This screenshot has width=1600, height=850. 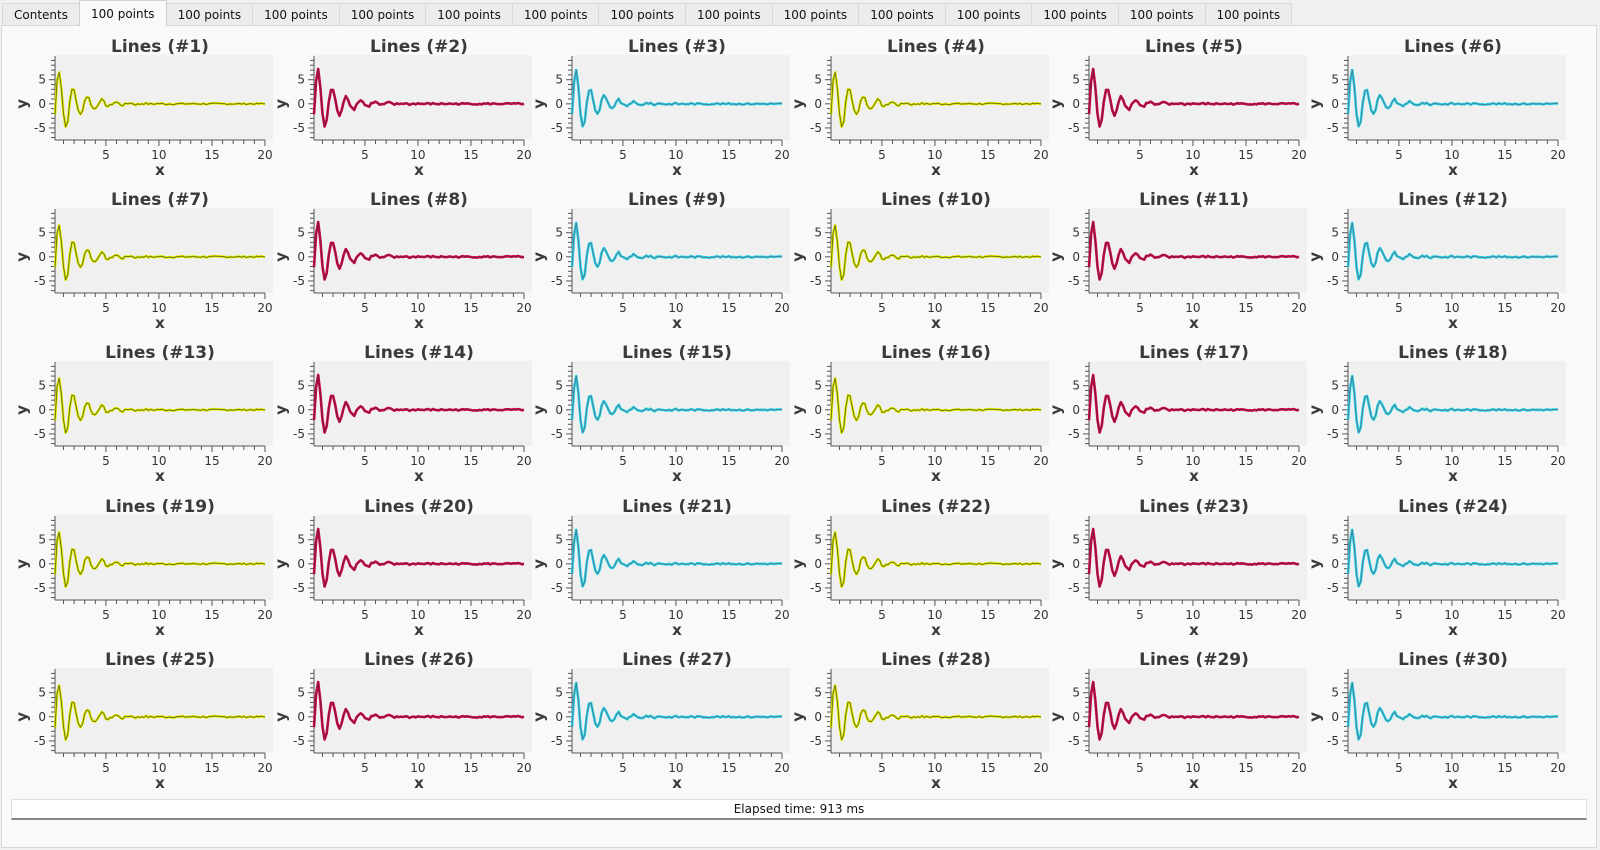 What do you see at coordinates (143, 261) in the screenshot?
I see `chart-svg: Lines (#7) 5 0 -5 5 10 15 20 x y` at bounding box center [143, 261].